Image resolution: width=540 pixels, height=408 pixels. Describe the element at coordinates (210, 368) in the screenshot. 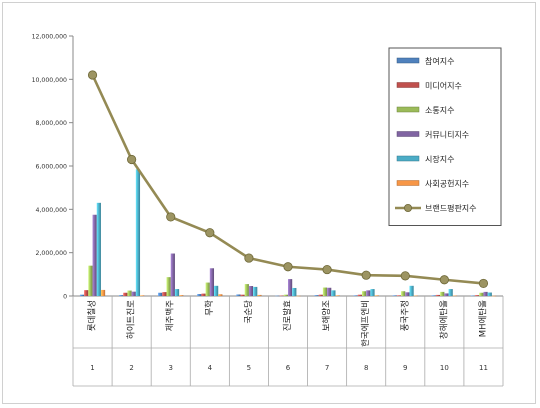

I see `x-rank-label: 4` at that location.